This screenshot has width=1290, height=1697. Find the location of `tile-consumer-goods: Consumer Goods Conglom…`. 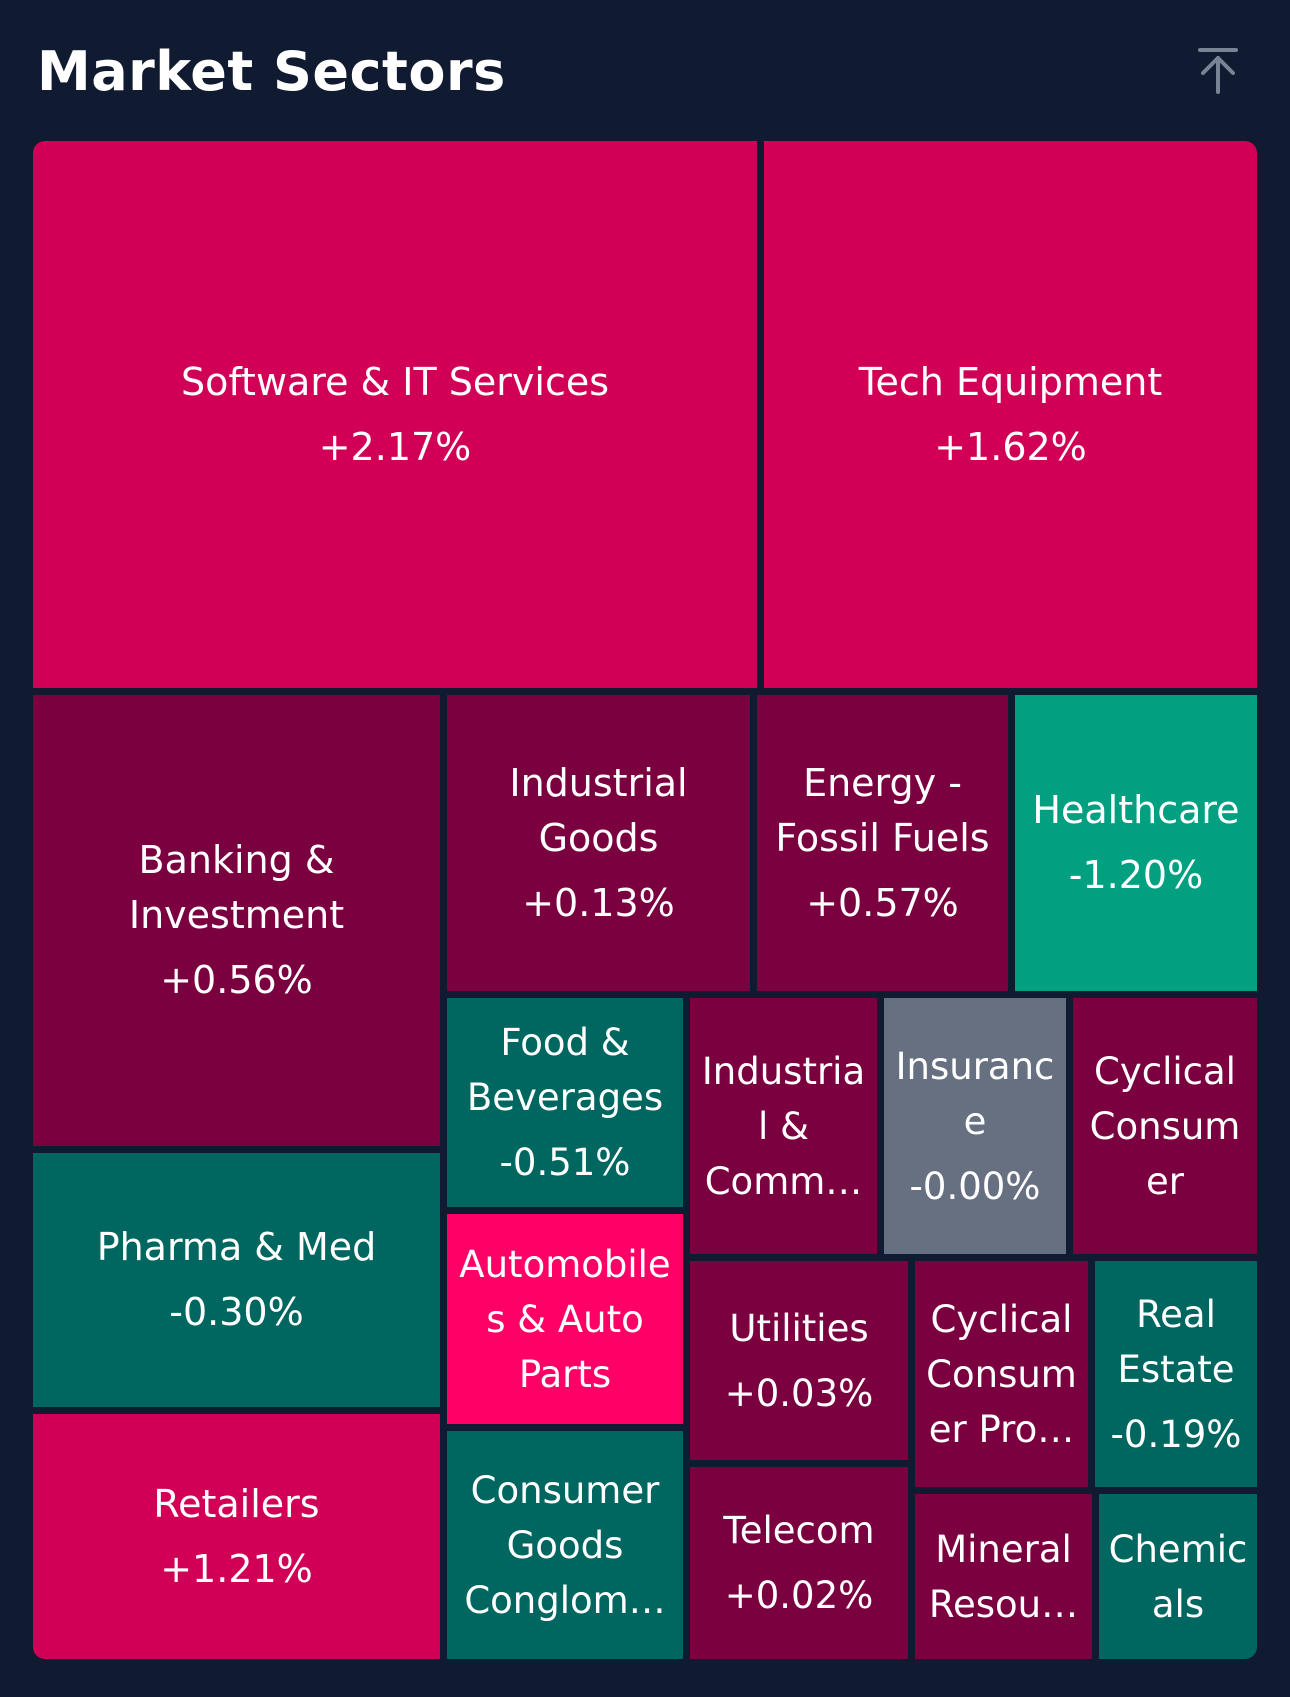

tile-consumer-goods: Consumer Goods Conglom… is located at coordinates (565, 1545).